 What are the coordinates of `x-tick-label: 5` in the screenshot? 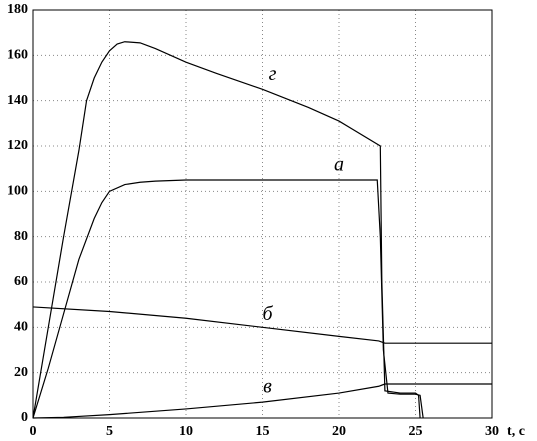 It's located at (109, 431).